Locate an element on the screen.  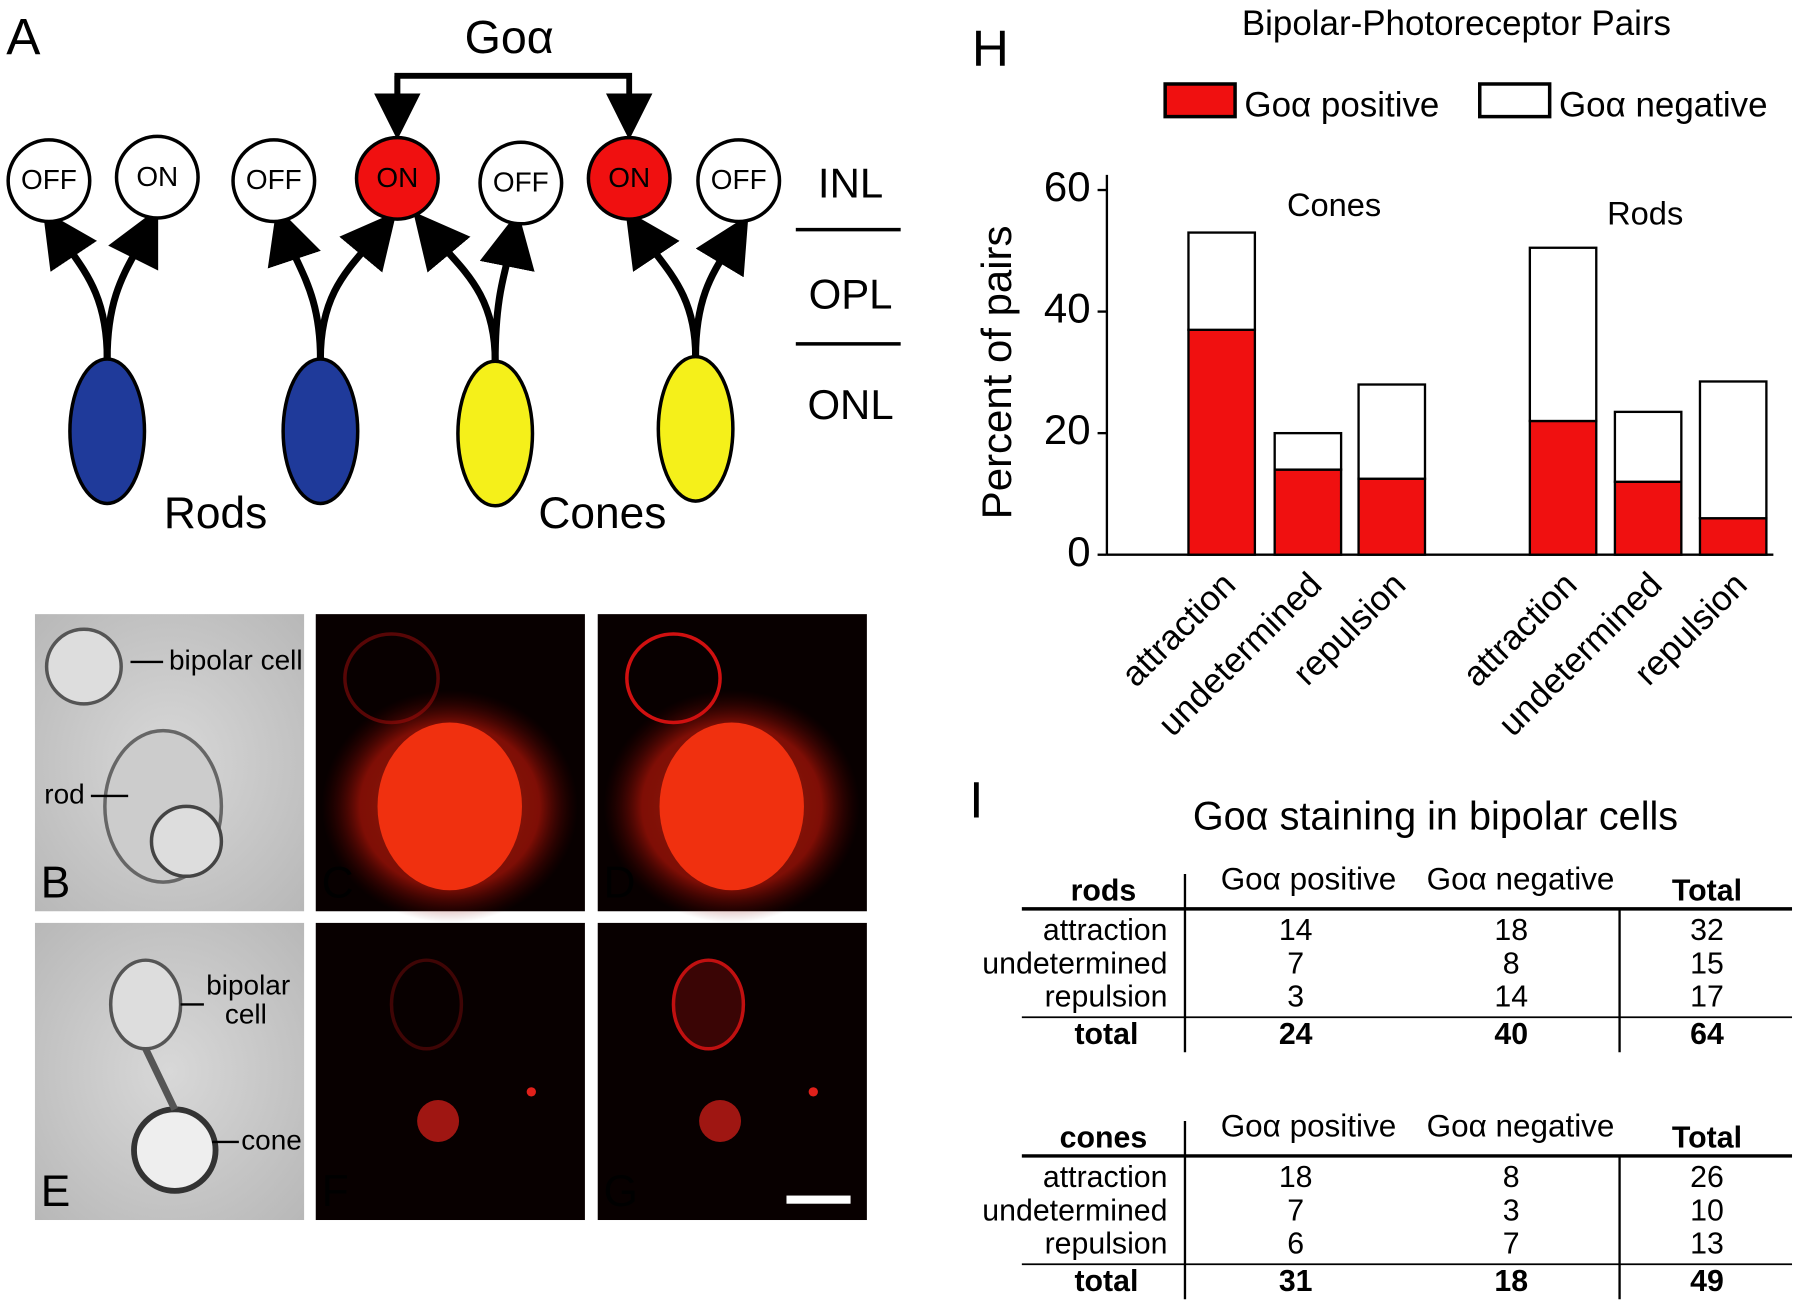
table-header: cones is located at coordinates (1104, 1138).